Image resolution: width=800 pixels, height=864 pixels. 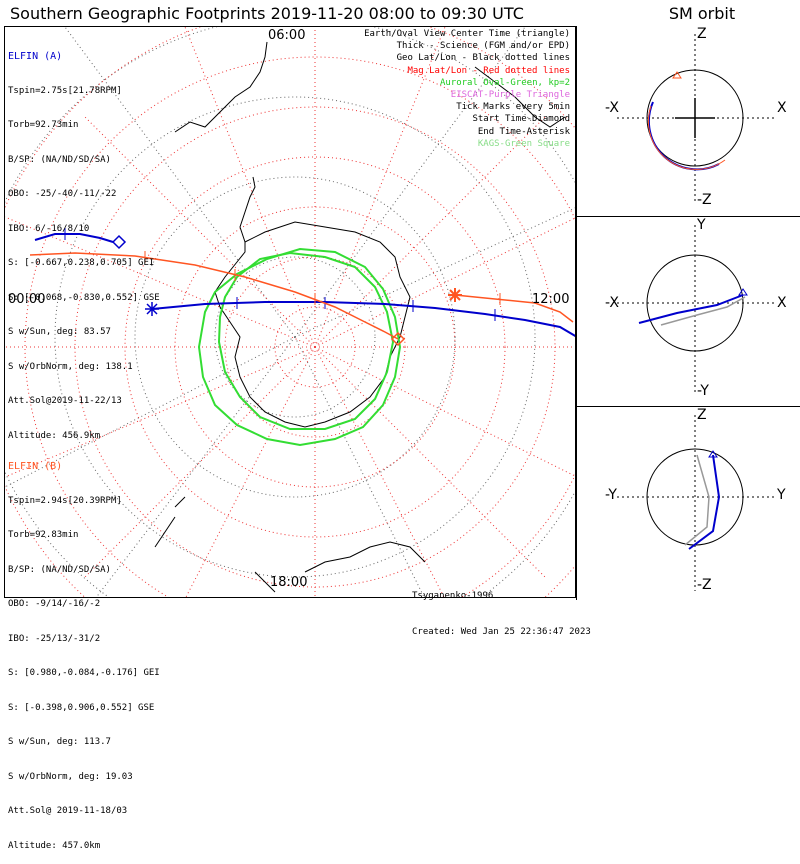 What do you see at coordinates (299, 347) in the screenshot?
I see `auroral-oval` at bounding box center [299, 347].